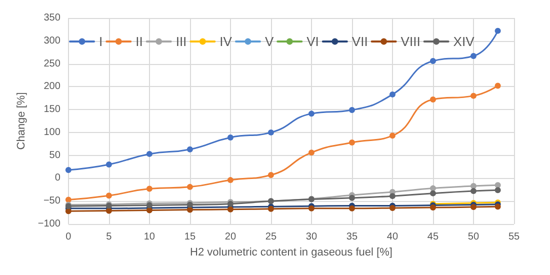 The width and height of the screenshot is (550, 275). I want to click on y-tick-label: 50, so click(55, 155).